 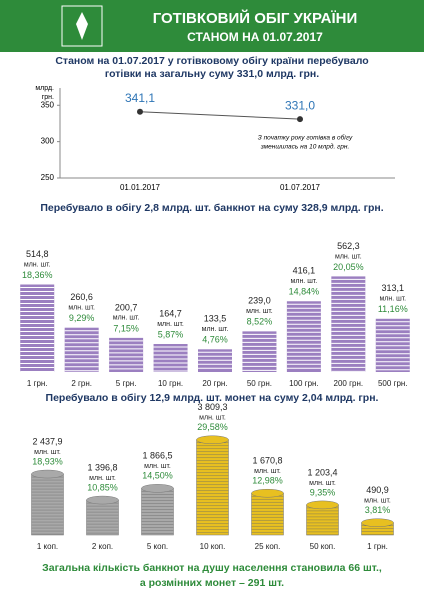 I want to click on value-label: 3 809,3, so click(x=212, y=407).